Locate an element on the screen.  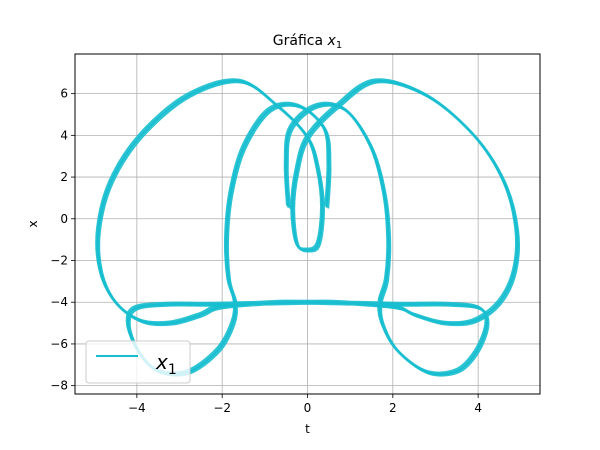
x-tick-label: −2 is located at coordinates (222, 408).